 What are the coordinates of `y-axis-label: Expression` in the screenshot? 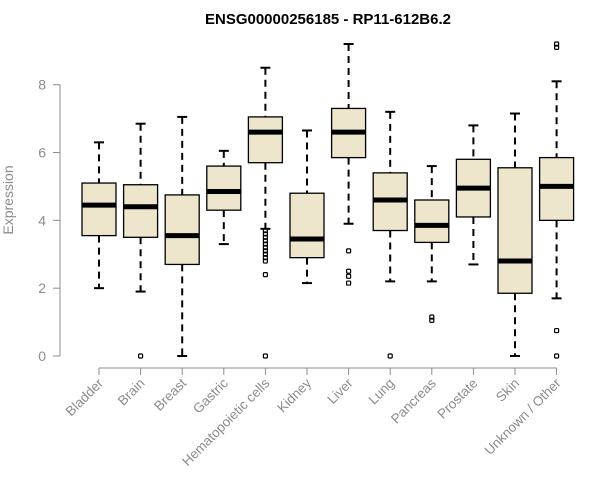 It's located at (8, 199).